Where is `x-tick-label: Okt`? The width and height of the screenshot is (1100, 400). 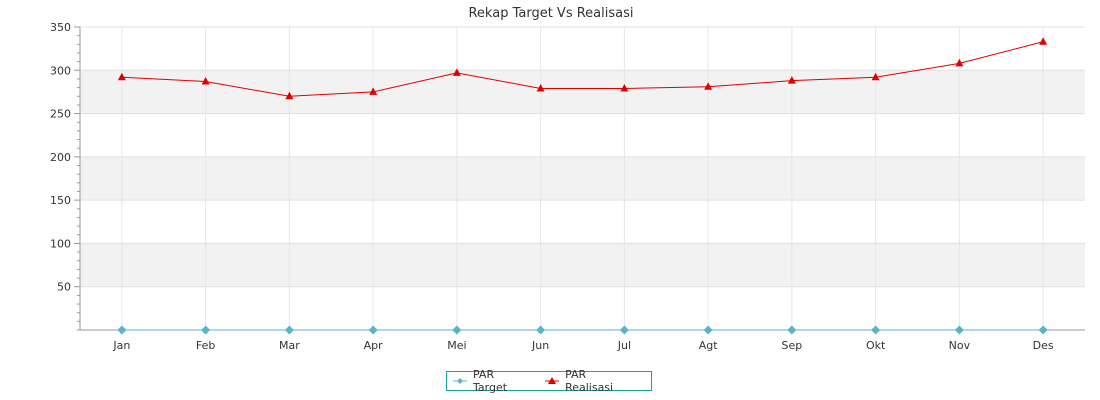
x-tick-label: Okt is located at coordinates (876, 345).